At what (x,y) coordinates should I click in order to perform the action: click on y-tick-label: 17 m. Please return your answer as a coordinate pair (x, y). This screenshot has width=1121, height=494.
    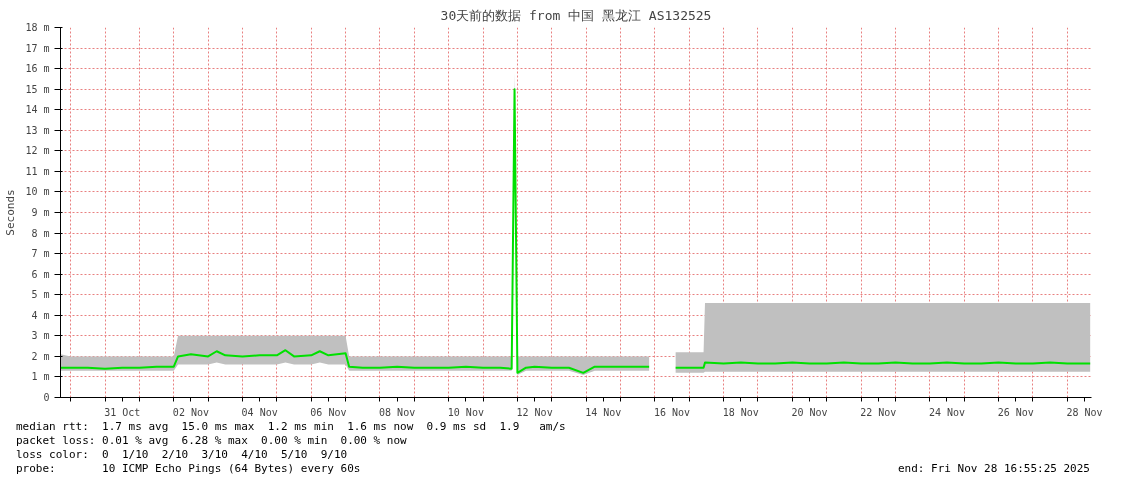
    Looking at the image, I should click on (37, 48).